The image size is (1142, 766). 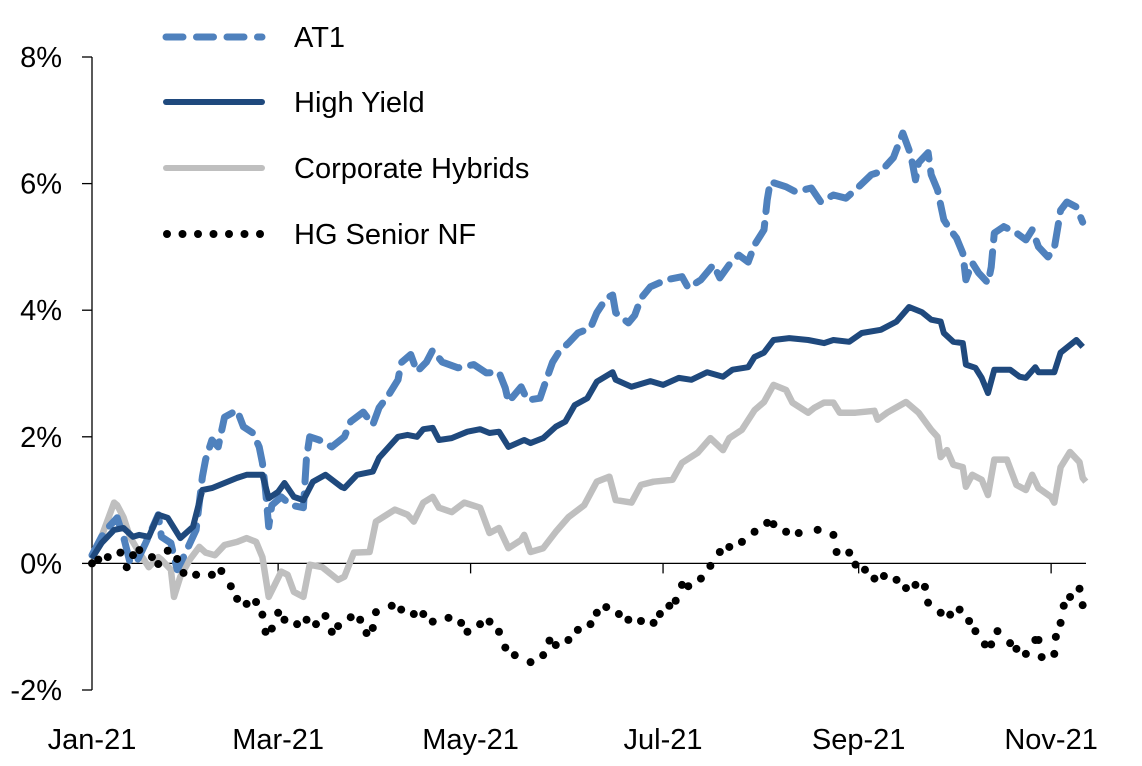 I want to click on y-tick-label: 8%, so click(x=41, y=58).